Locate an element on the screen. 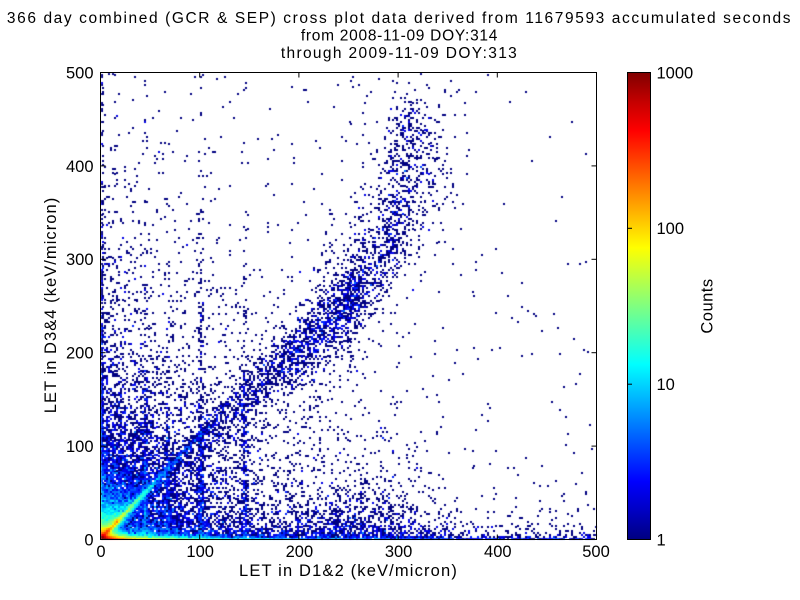 This screenshot has height=600, width=800. svg-text: through 2009-11-09 DOY:313 is located at coordinates (399, 53).